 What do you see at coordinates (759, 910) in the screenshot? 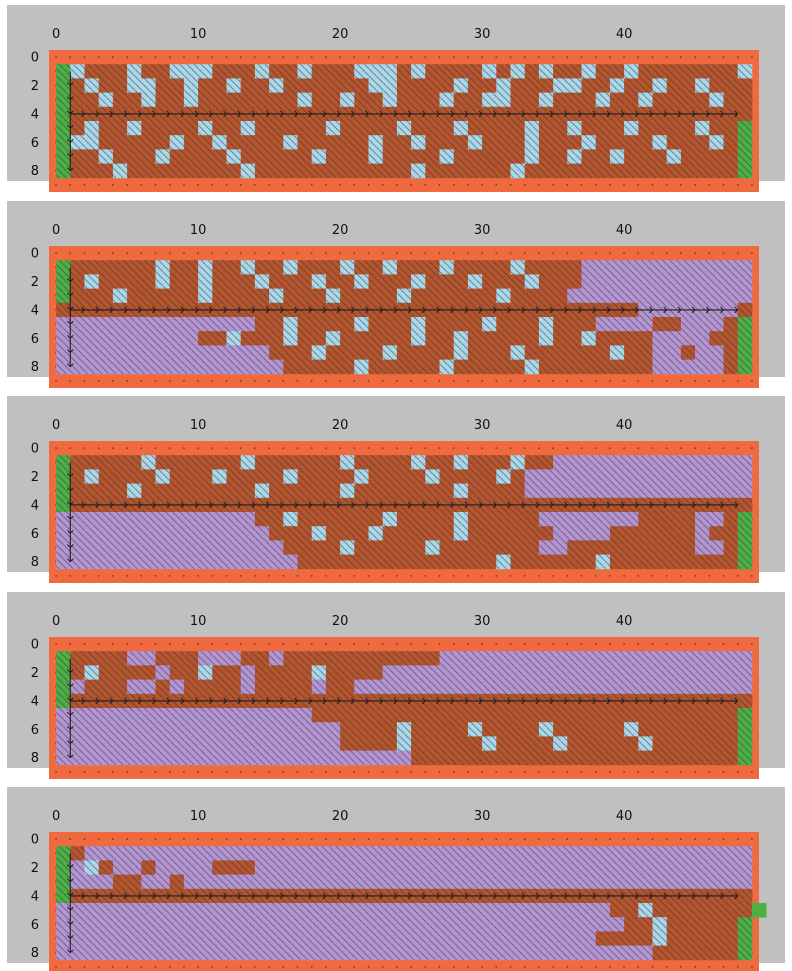
I see `grid-cell` at bounding box center [759, 910].